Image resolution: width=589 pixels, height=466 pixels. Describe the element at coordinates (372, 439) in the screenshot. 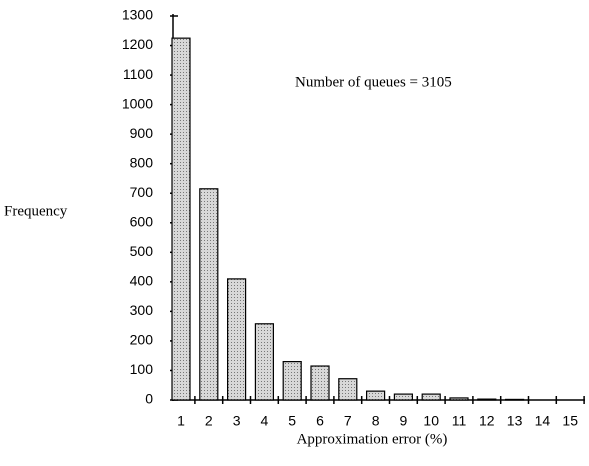

I see `x-axis-label: Approximation error (%)` at that location.